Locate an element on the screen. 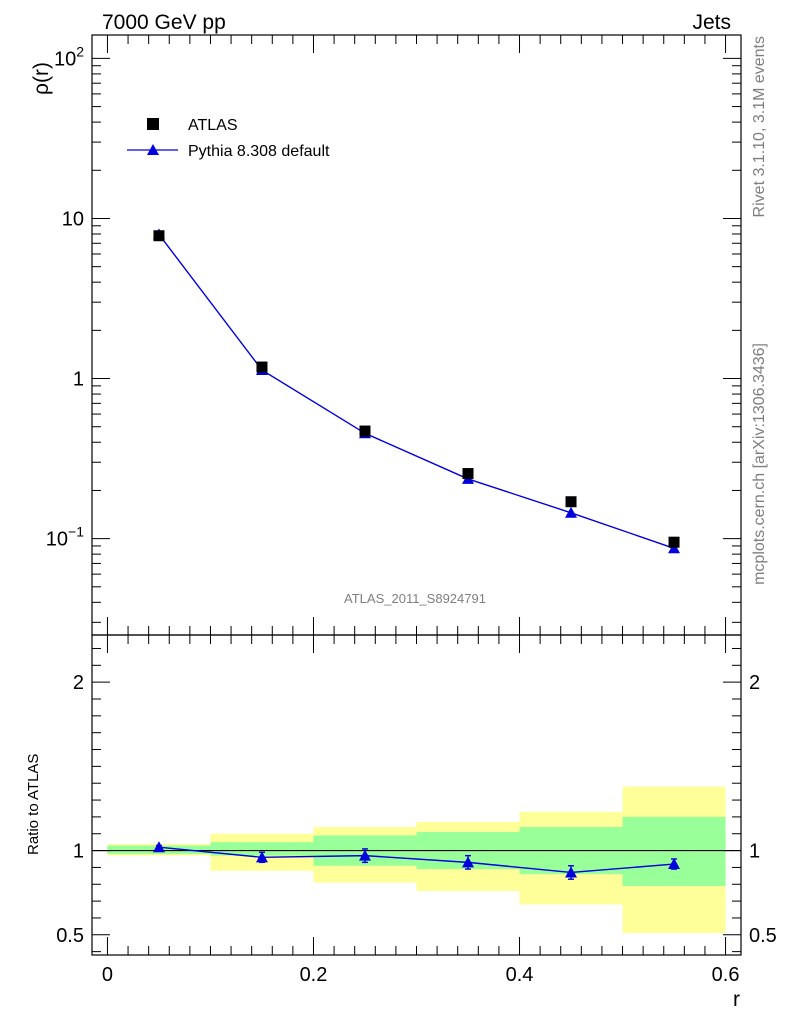 This screenshot has width=786, height=1024. x-tick-label: 0.4 is located at coordinates (520, 975).